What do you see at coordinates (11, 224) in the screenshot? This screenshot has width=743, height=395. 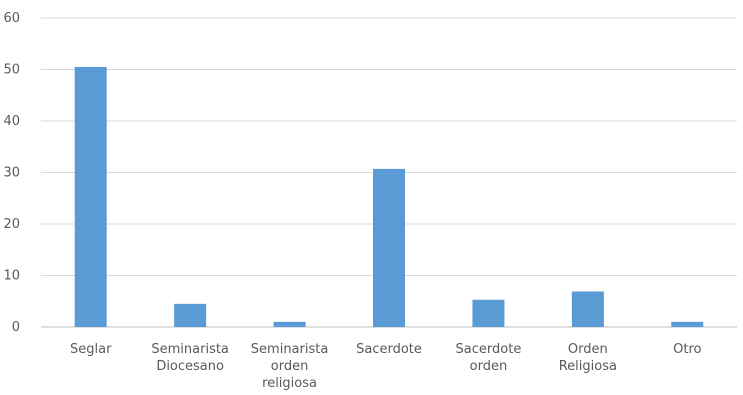 I see `y-tick-label: 20` at bounding box center [11, 224].